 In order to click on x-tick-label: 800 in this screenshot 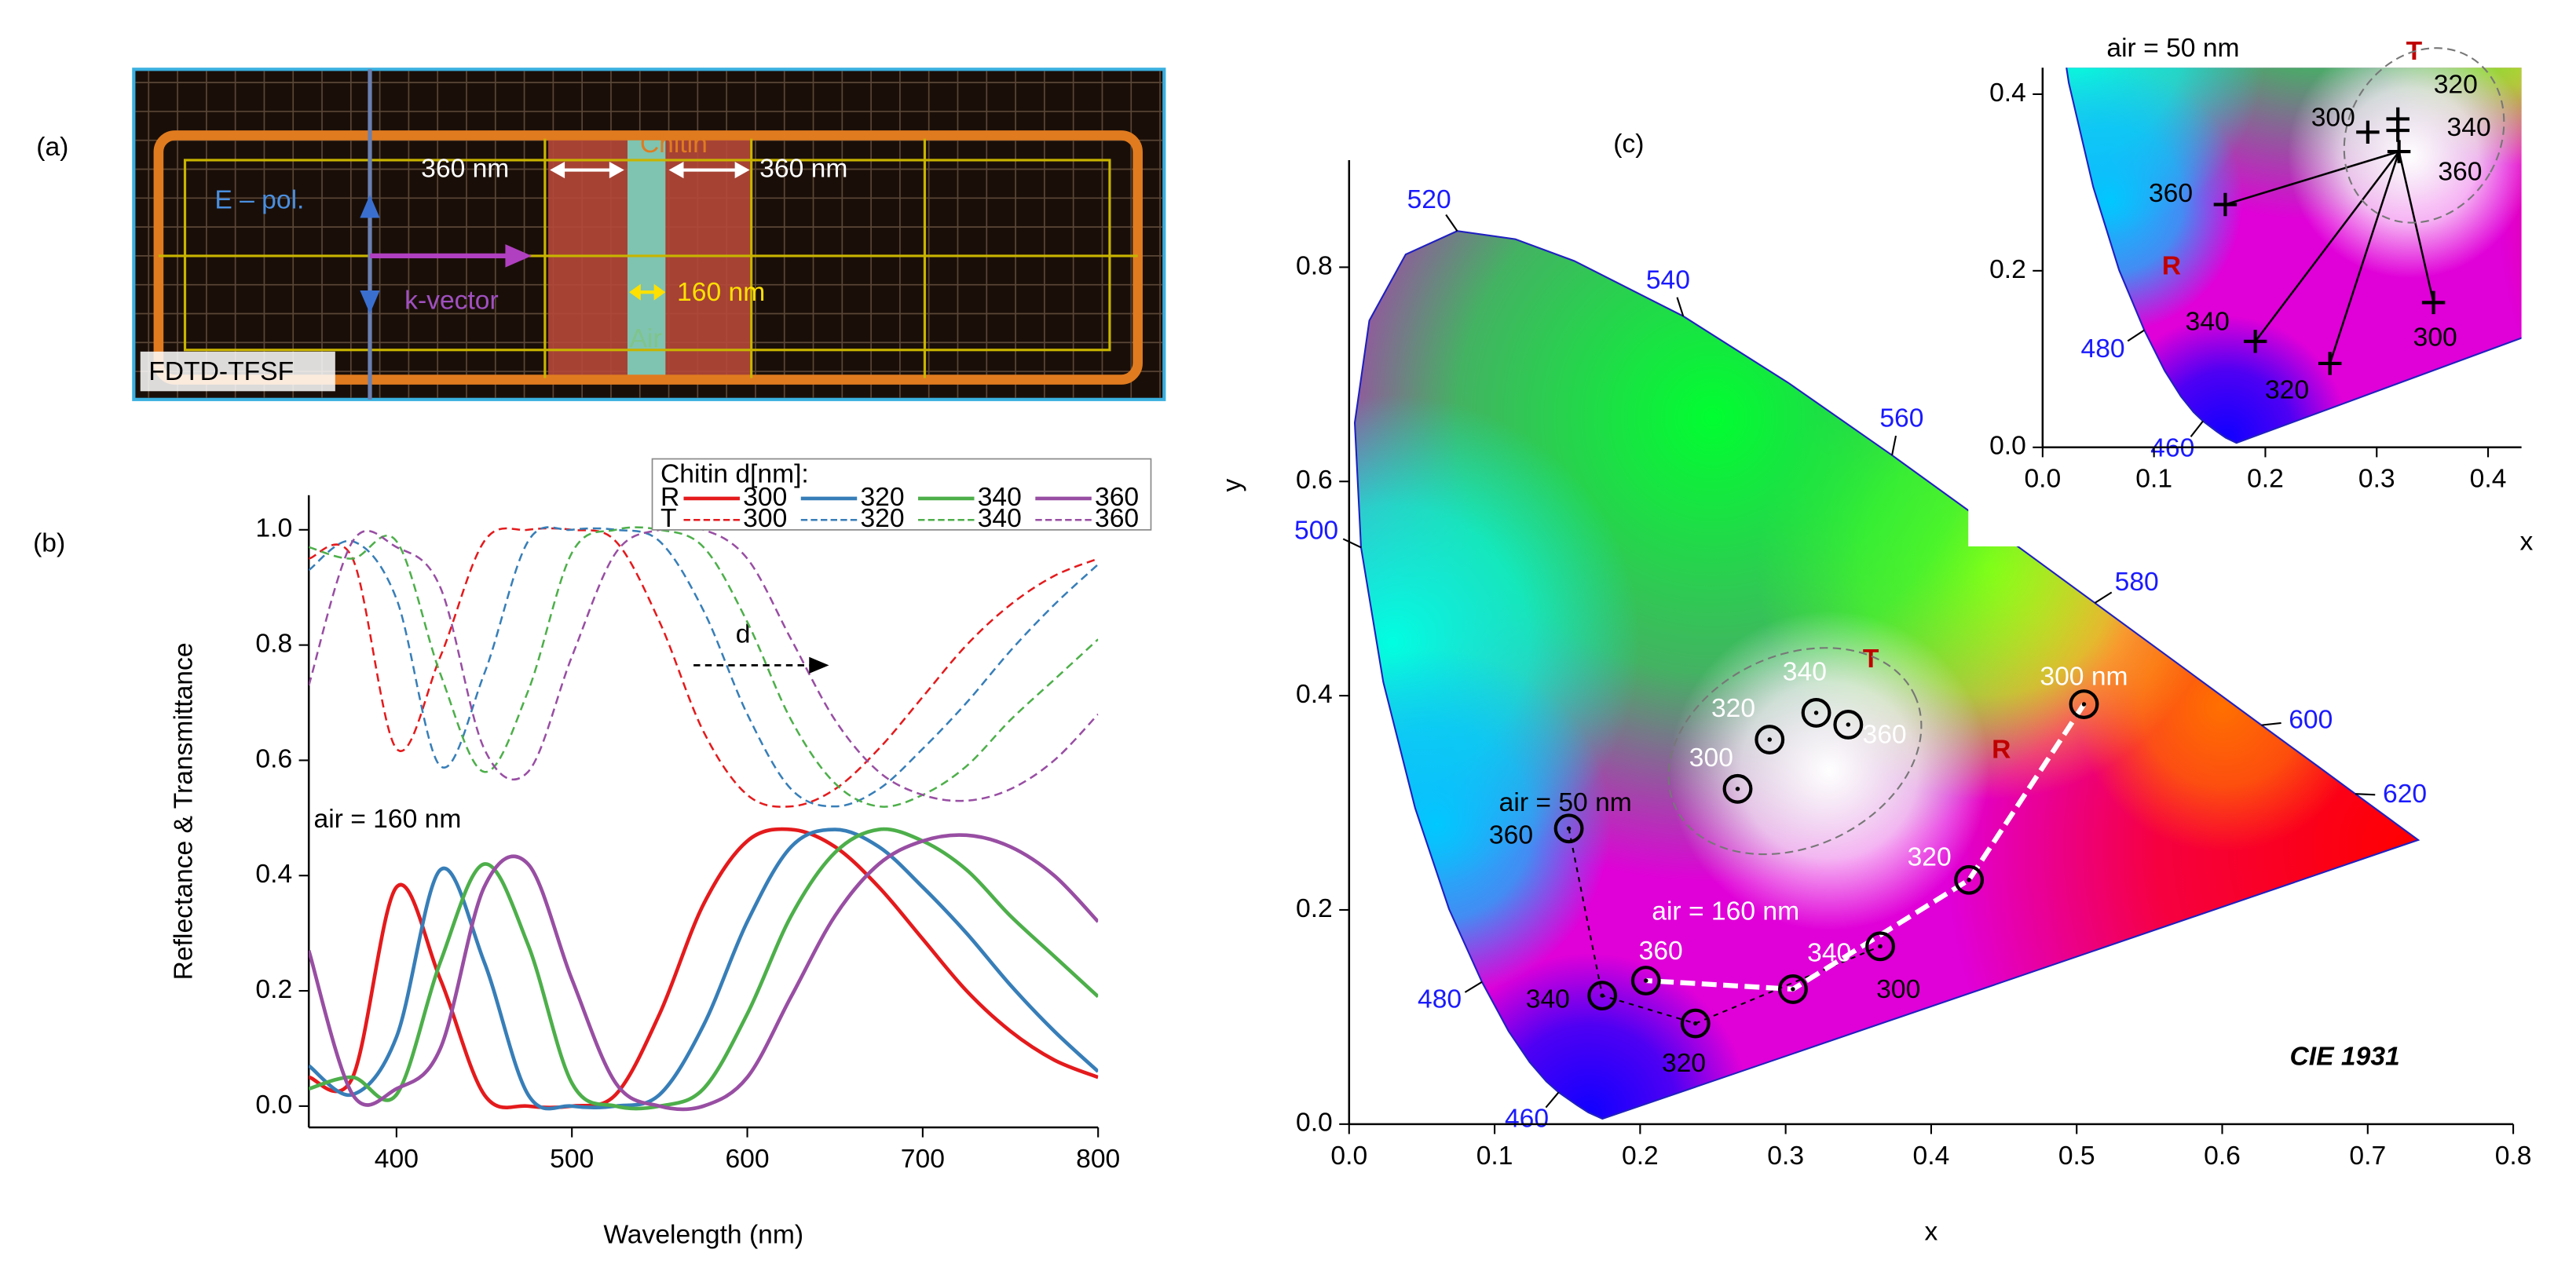, I will do `click(1098, 1159)`.